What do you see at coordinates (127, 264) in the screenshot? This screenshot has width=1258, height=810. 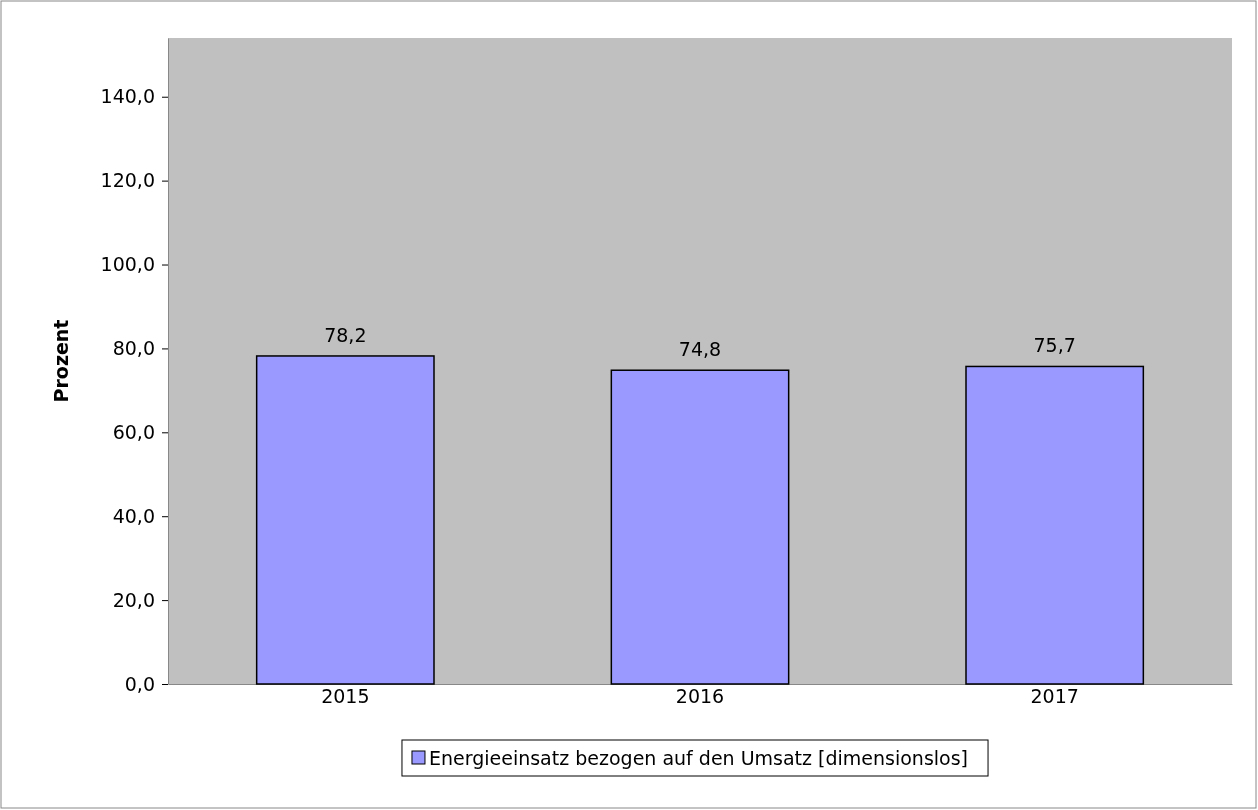 I see `y-tick-label: 100,0` at bounding box center [127, 264].